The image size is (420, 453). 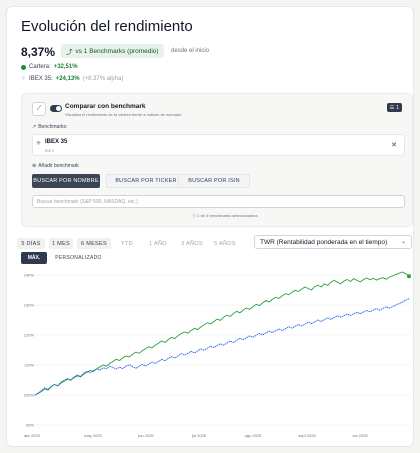 What do you see at coordinates (29, 365) in the screenshot?
I see `y-tick-label: 110%` at bounding box center [29, 365].